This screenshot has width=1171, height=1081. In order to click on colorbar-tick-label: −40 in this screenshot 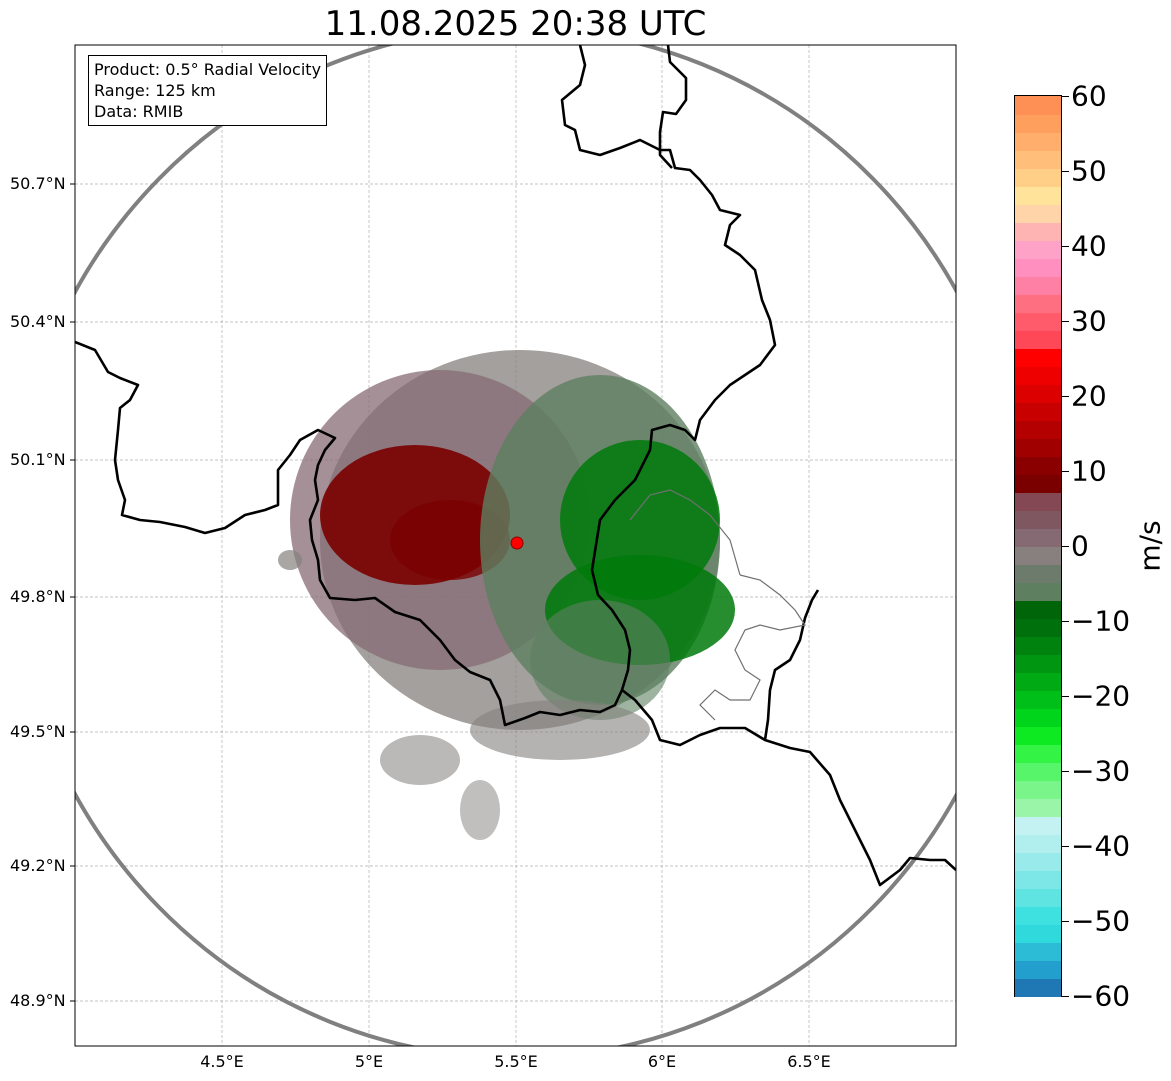, I will do `click(1101, 846)`.